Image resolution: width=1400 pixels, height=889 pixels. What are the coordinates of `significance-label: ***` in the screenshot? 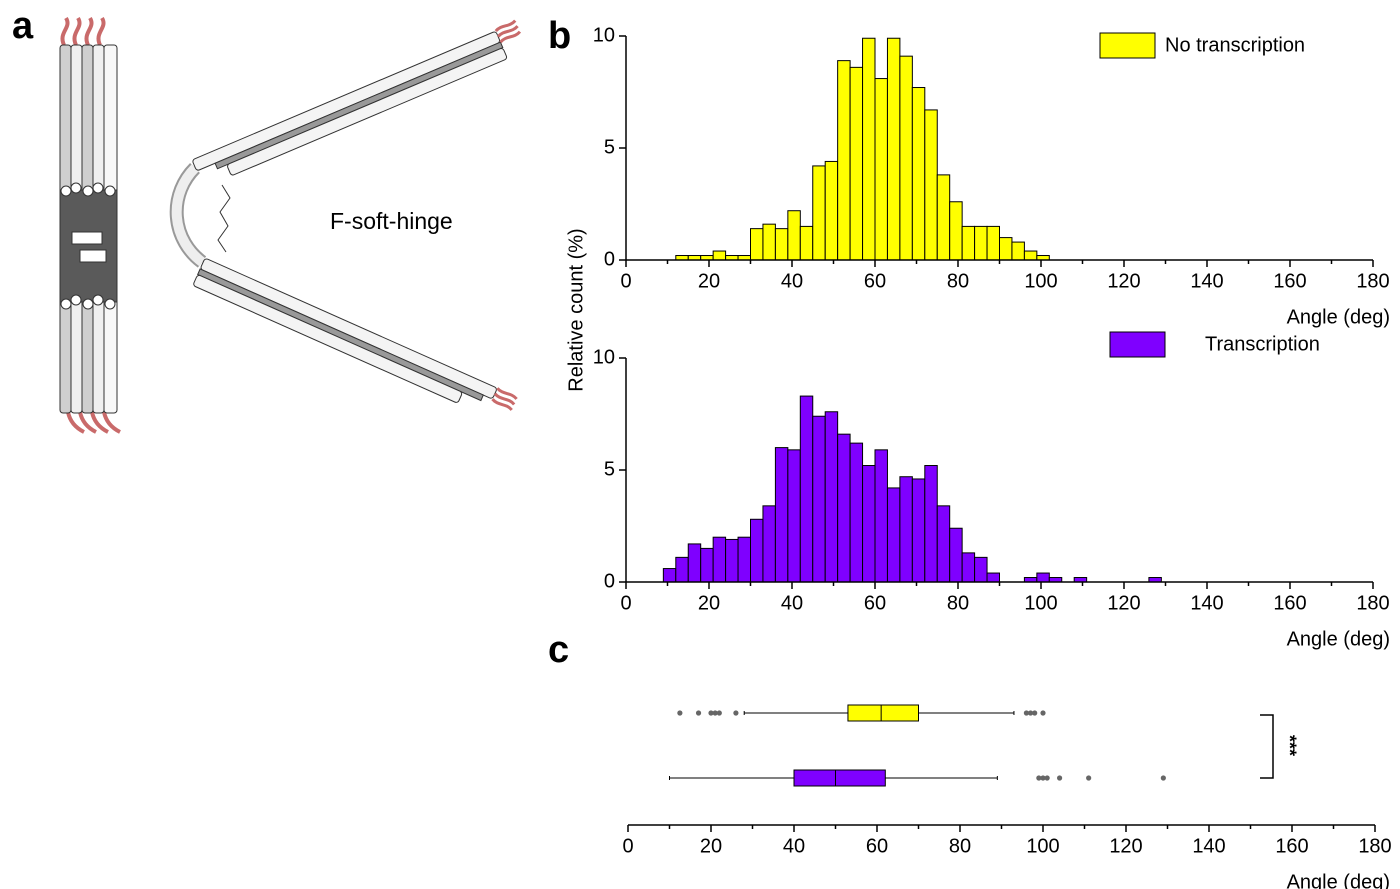 It's located at (1289, 745).